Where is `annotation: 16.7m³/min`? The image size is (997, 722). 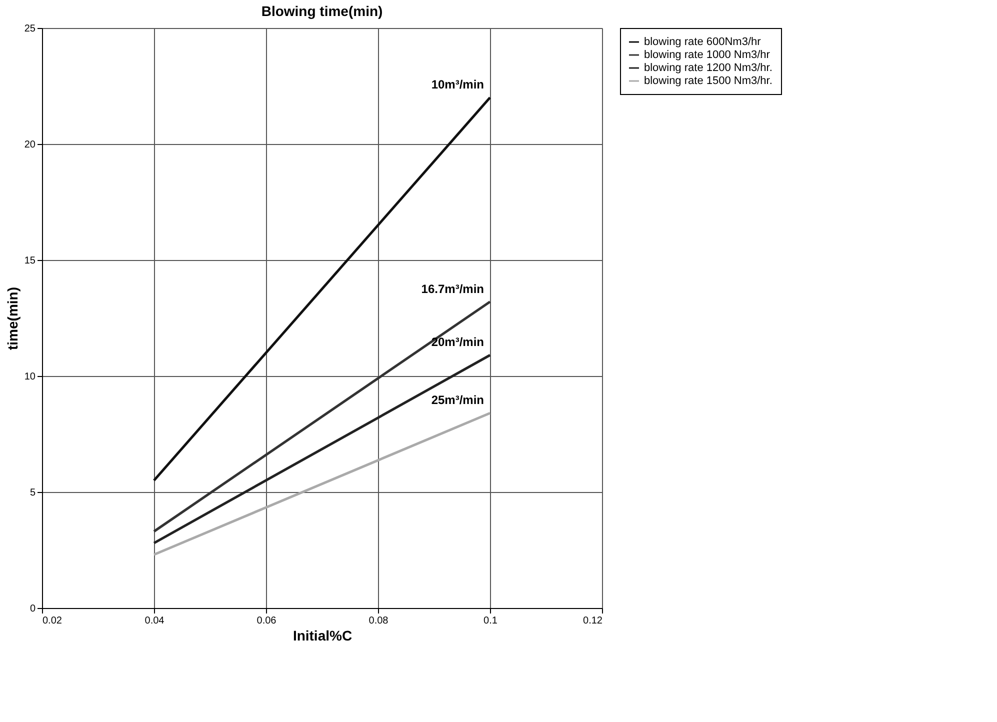
annotation: 16.7m³/min is located at coordinates (452, 289).